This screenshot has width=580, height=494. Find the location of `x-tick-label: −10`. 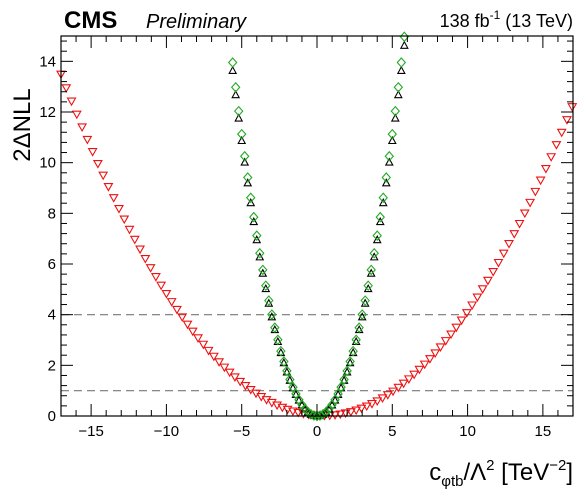

x-tick-label: −10 is located at coordinates (166, 431).